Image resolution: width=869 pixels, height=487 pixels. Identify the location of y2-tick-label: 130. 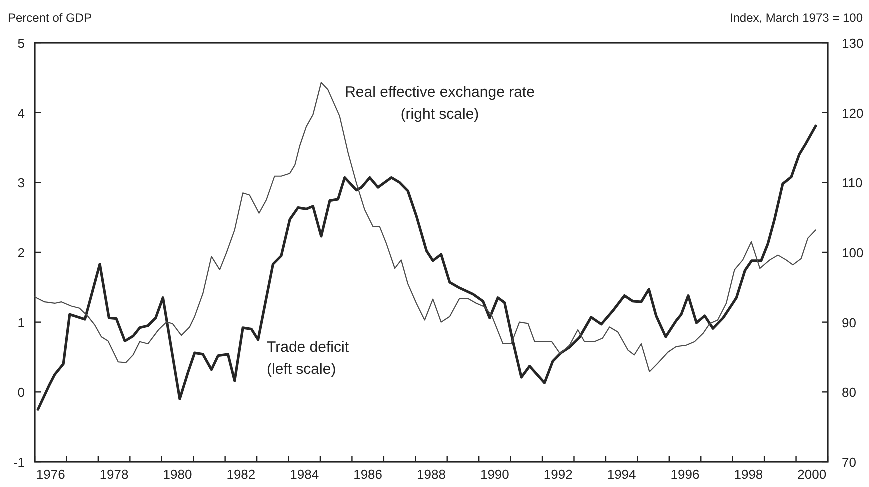
(853, 43).